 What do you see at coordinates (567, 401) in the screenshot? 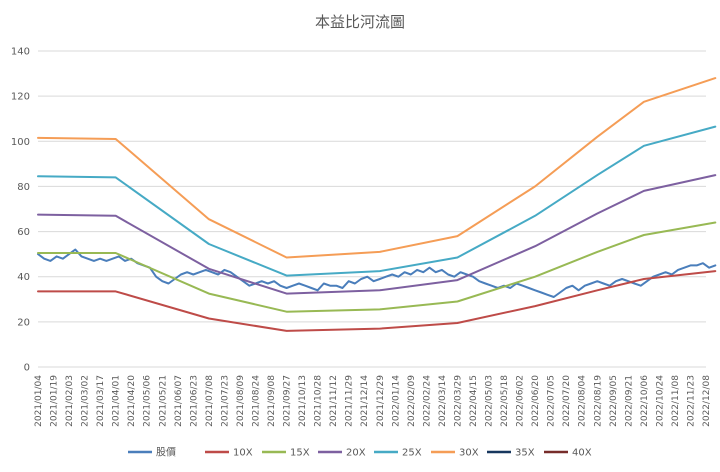
I see `x-tick-label: 2022/07/20` at bounding box center [567, 401].